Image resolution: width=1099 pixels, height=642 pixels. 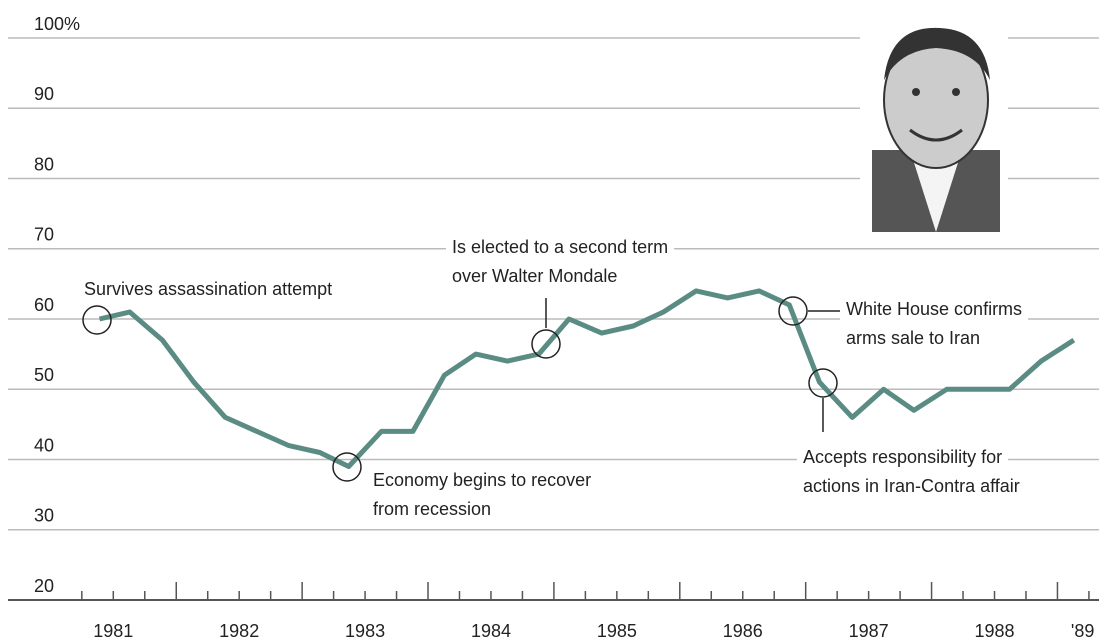 What do you see at coordinates (1082, 631) in the screenshot?
I see `x-tick-label: '89` at bounding box center [1082, 631].